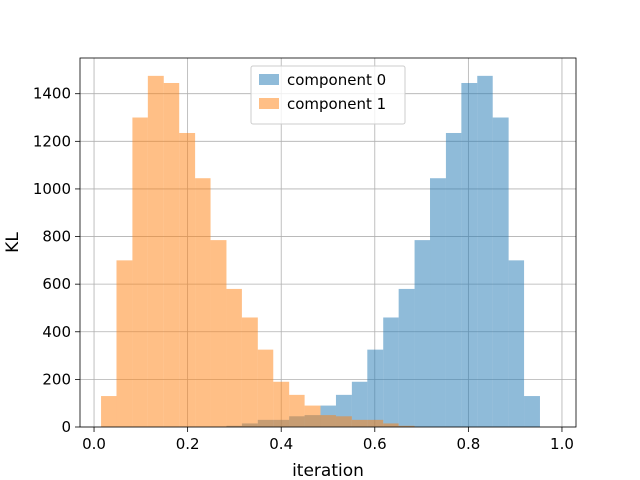 The width and height of the screenshot is (640, 480). I want to click on bar-series1-bin7, so click(218, 333).